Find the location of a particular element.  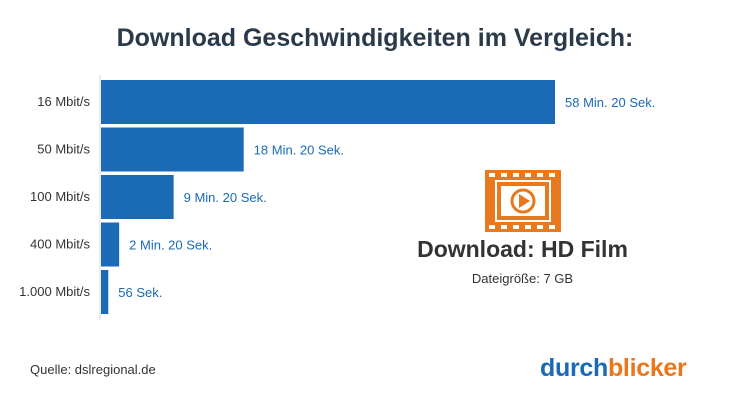

download-title: Download: HD Film is located at coordinates (522, 249).